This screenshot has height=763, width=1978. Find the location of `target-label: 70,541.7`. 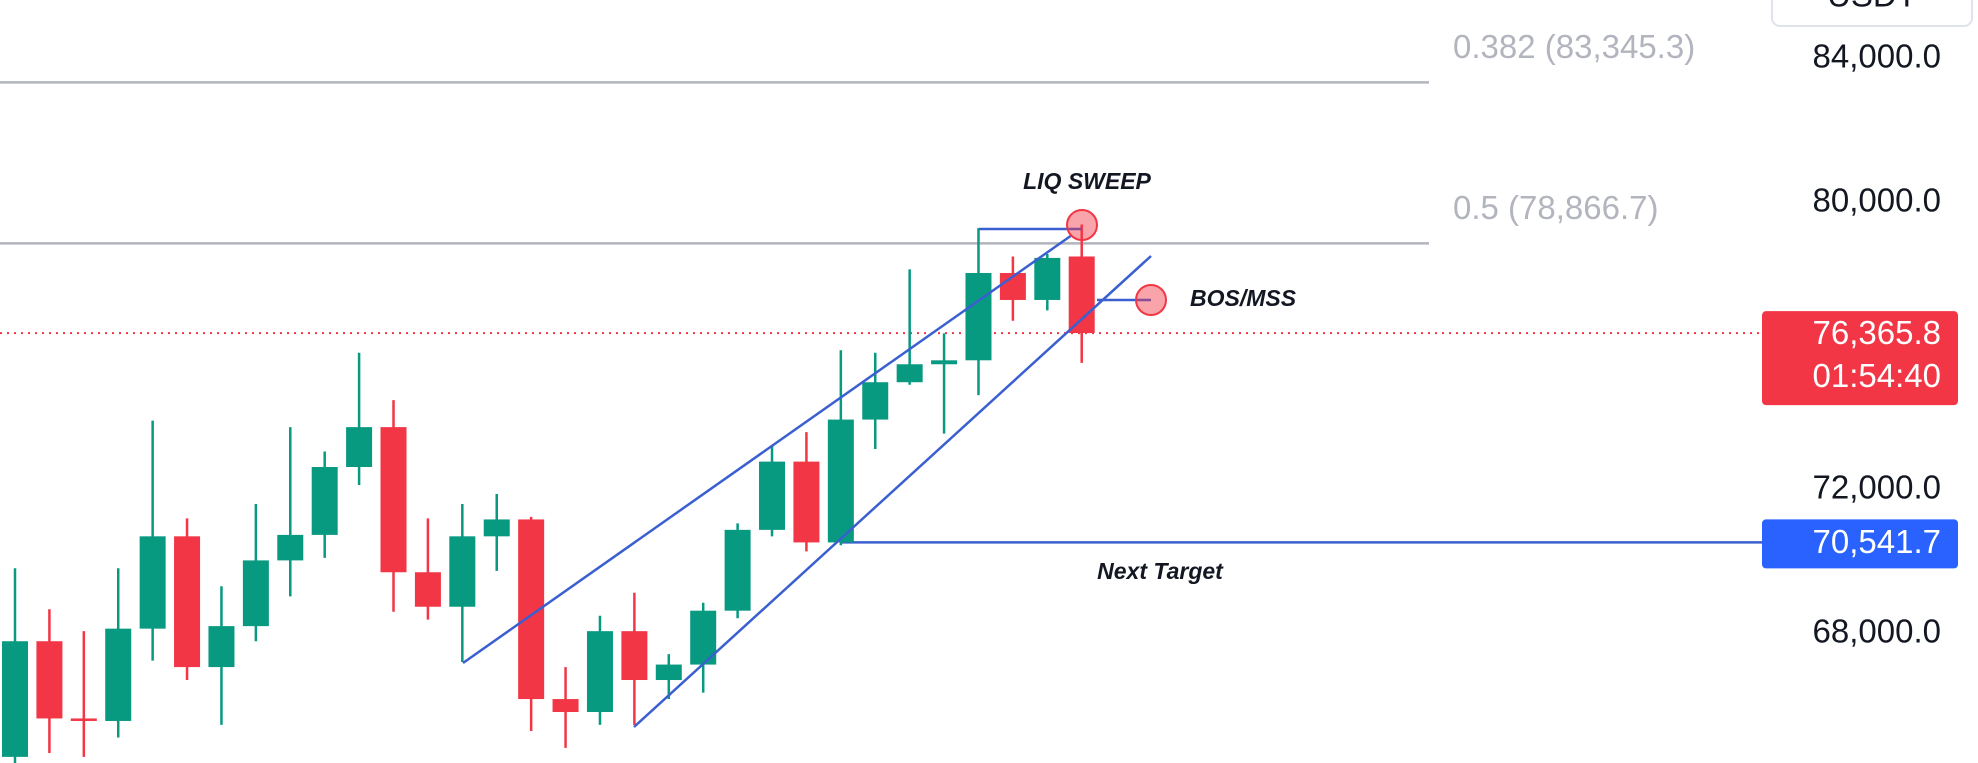

target-label: 70,541.7 is located at coordinates (1877, 541).